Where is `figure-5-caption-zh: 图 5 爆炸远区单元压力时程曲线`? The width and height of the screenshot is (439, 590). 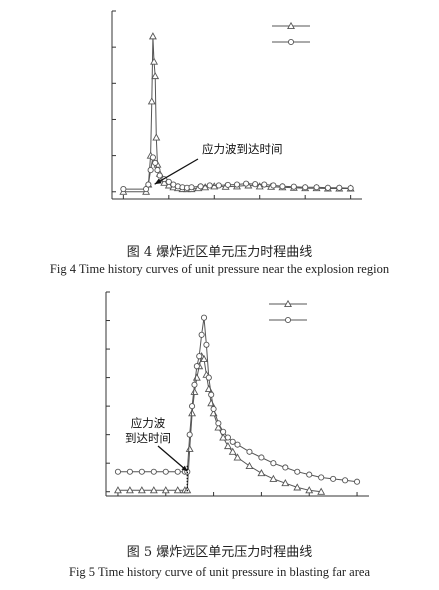 figure-5-caption-zh: 图 5 爆炸远区单元压力时程曲线 is located at coordinates (219, 552).